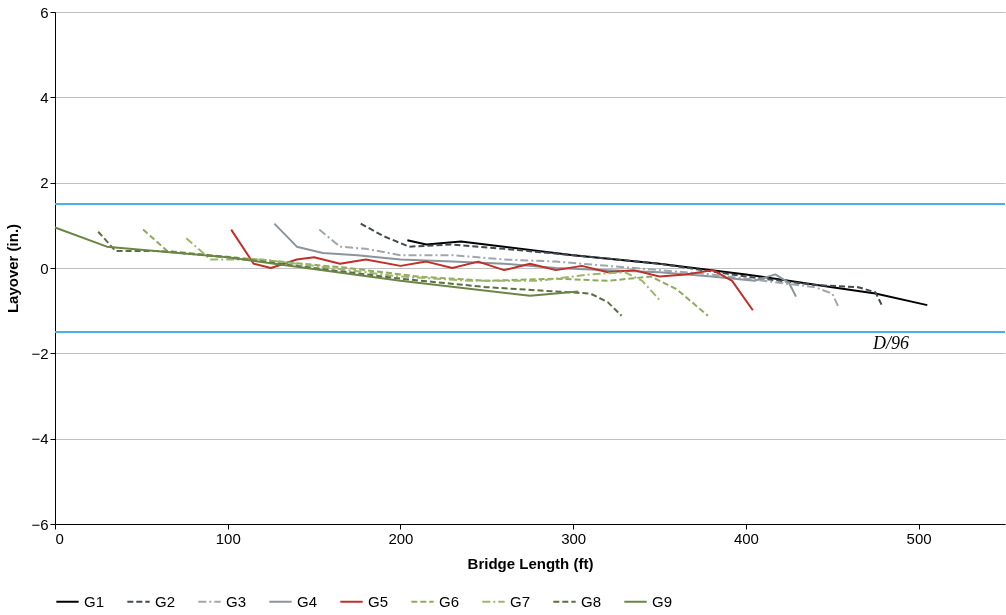 The image size is (1006, 615). What do you see at coordinates (44, 97) in the screenshot?
I see `y-tick-label: 4` at bounding box center [44, 97].